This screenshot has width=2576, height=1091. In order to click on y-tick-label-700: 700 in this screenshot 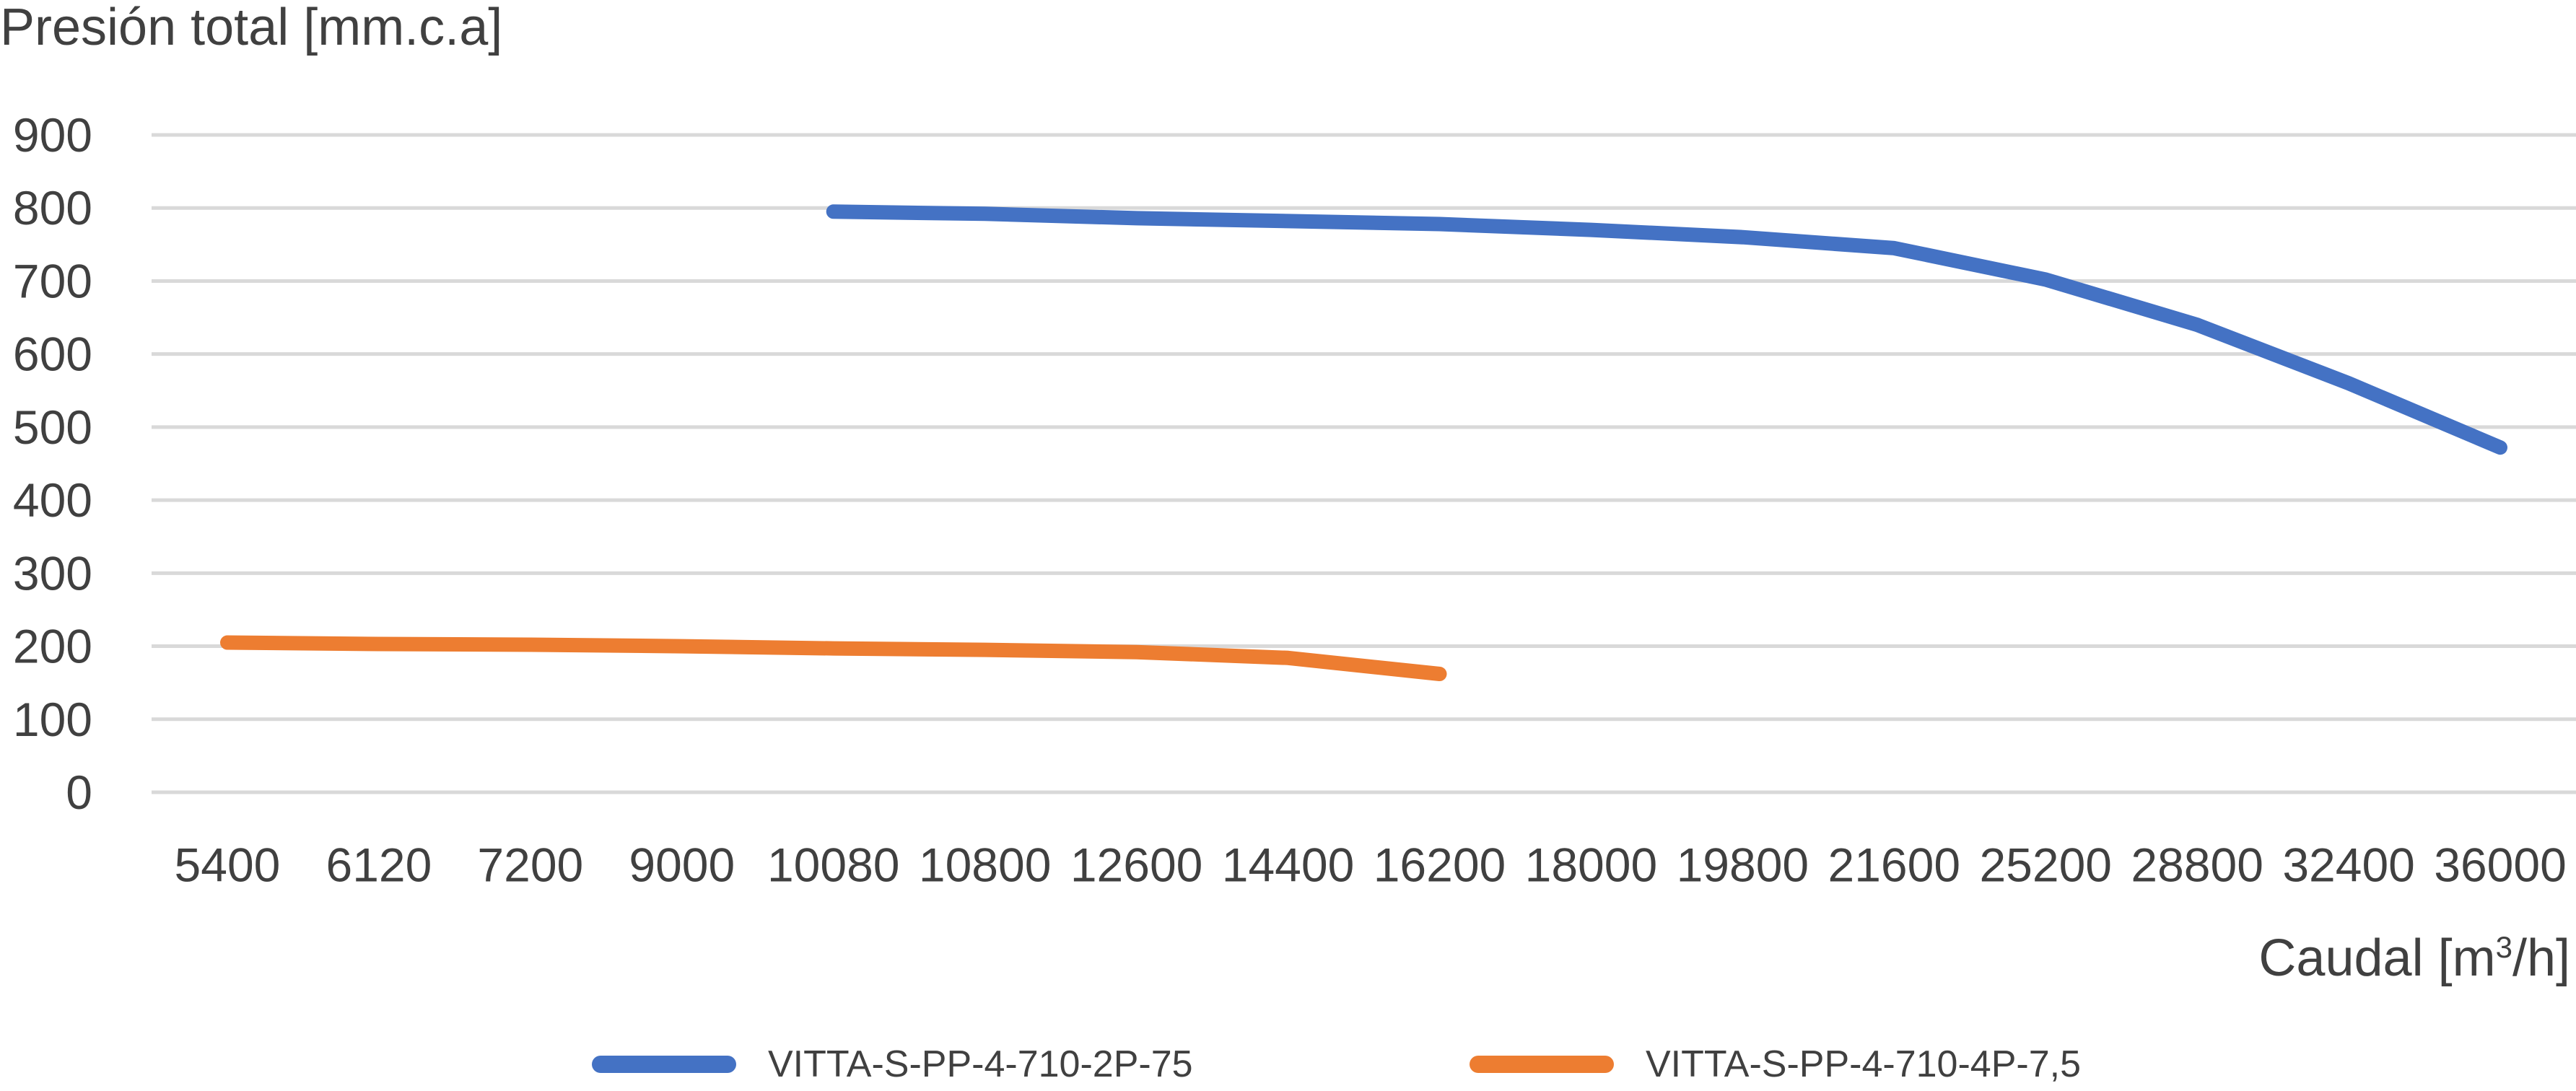, I will do `click(52, 280)`.